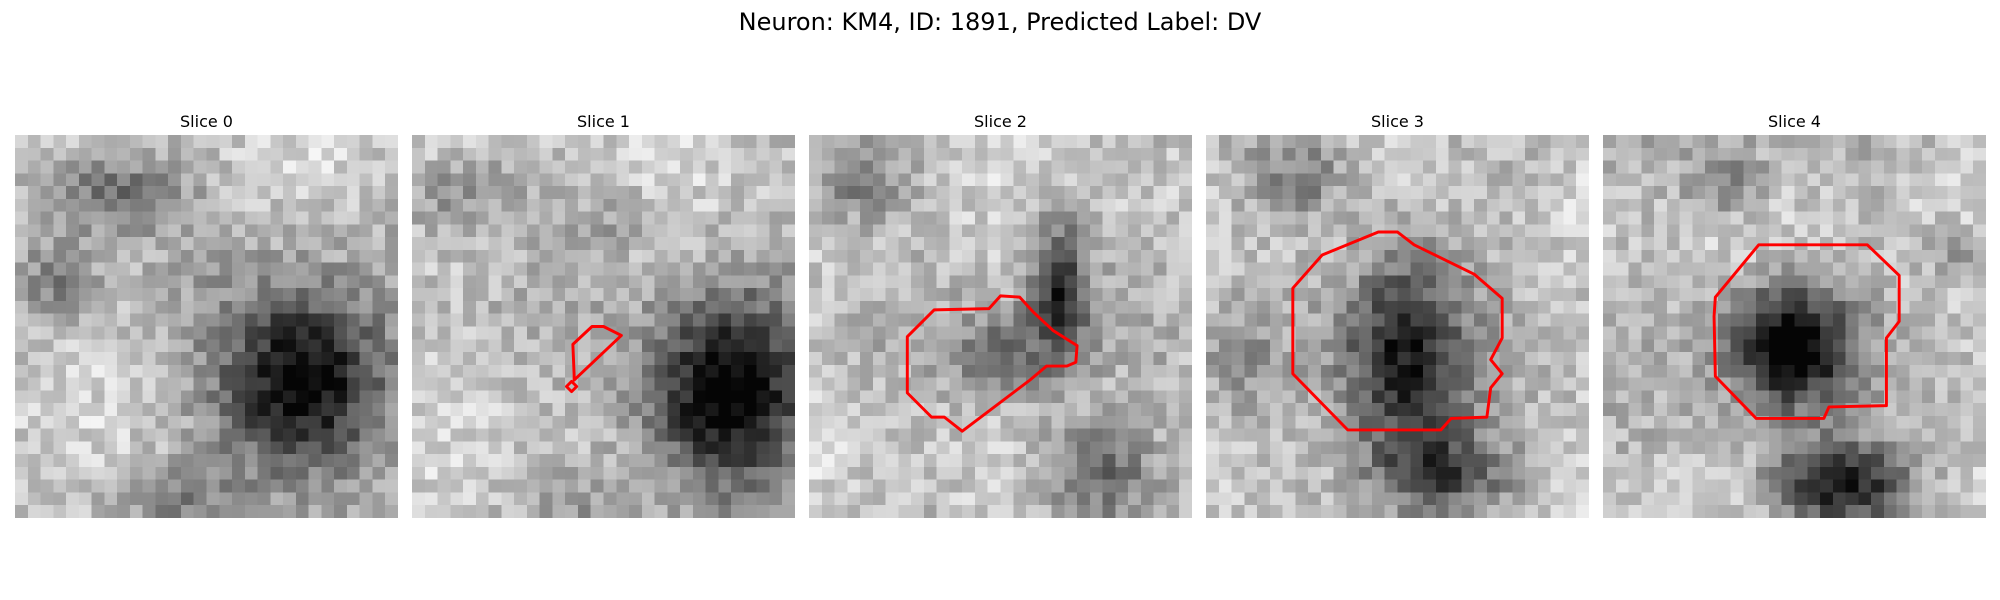 The image size is (2000, 600). I want to click on slice-title-2: Slice 2, so click(1000, 121).